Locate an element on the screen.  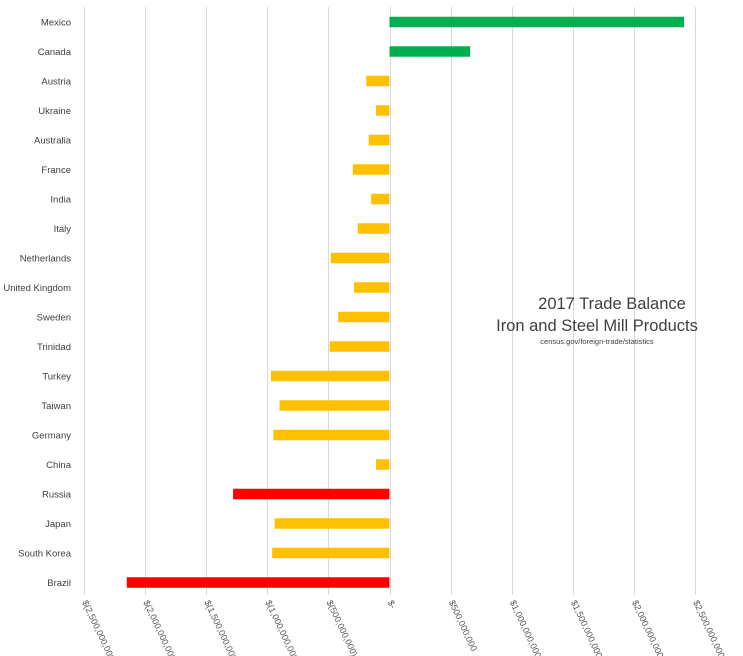
x-tick-label: $2,000,000,000 is located at coordinates (648, 627).